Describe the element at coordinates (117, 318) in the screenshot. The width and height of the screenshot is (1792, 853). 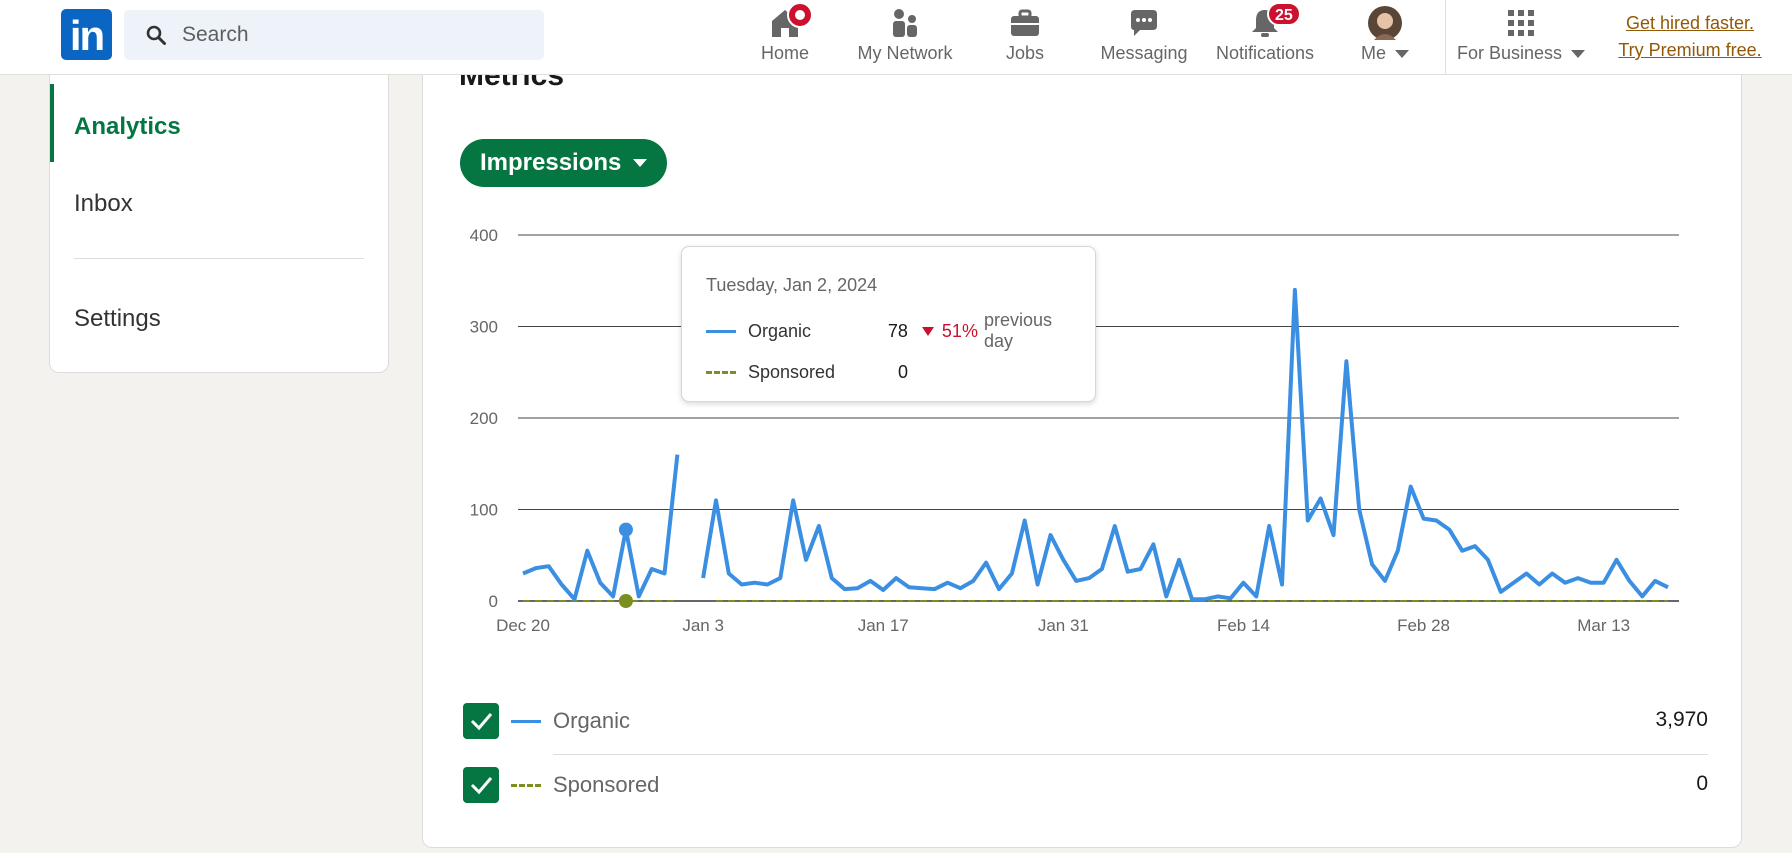
I see `sidebar-item-settings: Settings` at that location.